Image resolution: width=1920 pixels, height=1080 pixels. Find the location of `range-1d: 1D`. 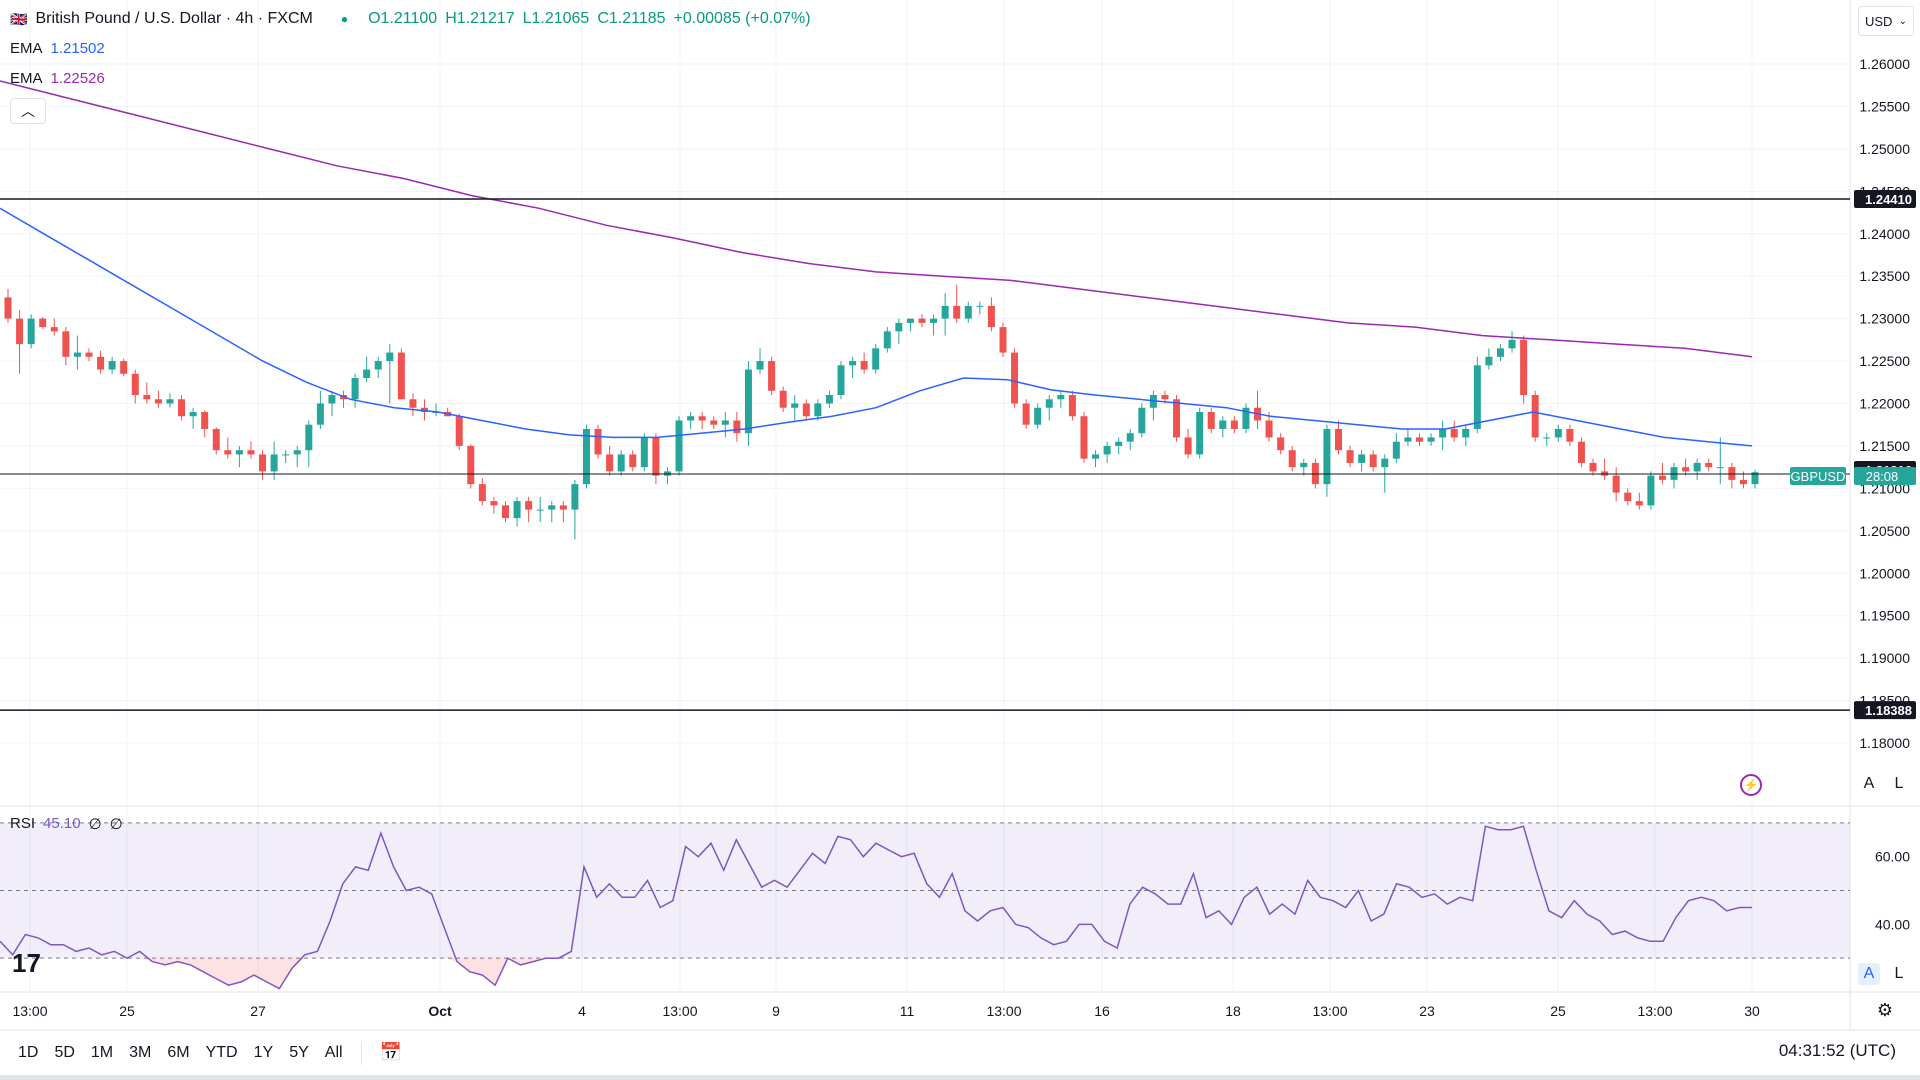

range-1d: 1D is located at coordinates (28, 1052).